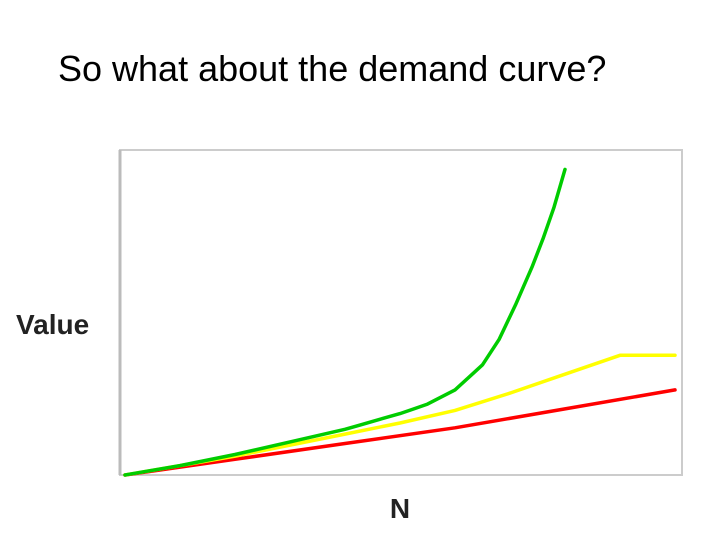  Describe the element at coordinates (332, 68) in the screenshot. I see `slide-title: So what about the demand curve?` at that location.